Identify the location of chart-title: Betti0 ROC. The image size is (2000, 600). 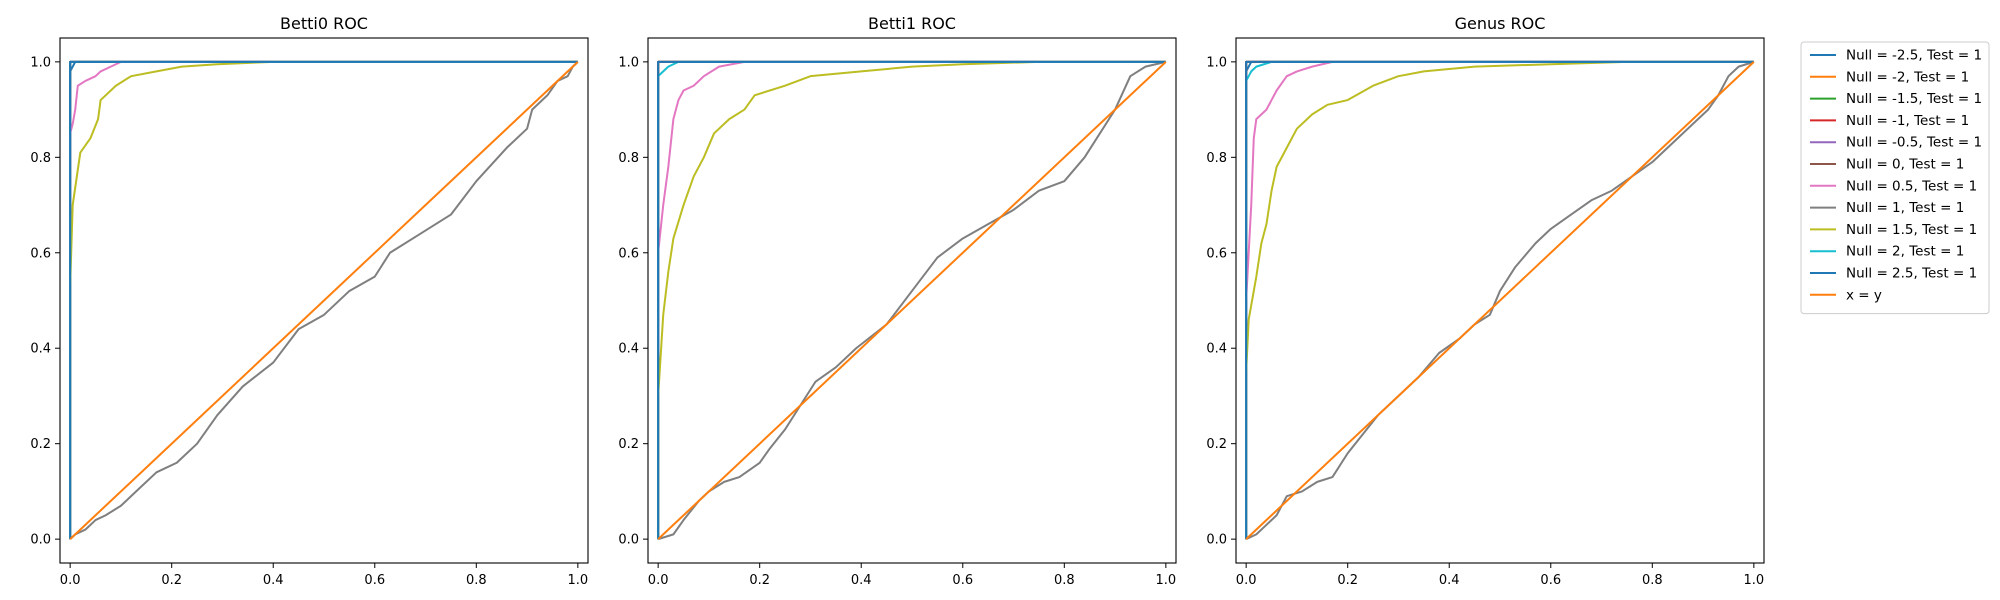
(324, 23).